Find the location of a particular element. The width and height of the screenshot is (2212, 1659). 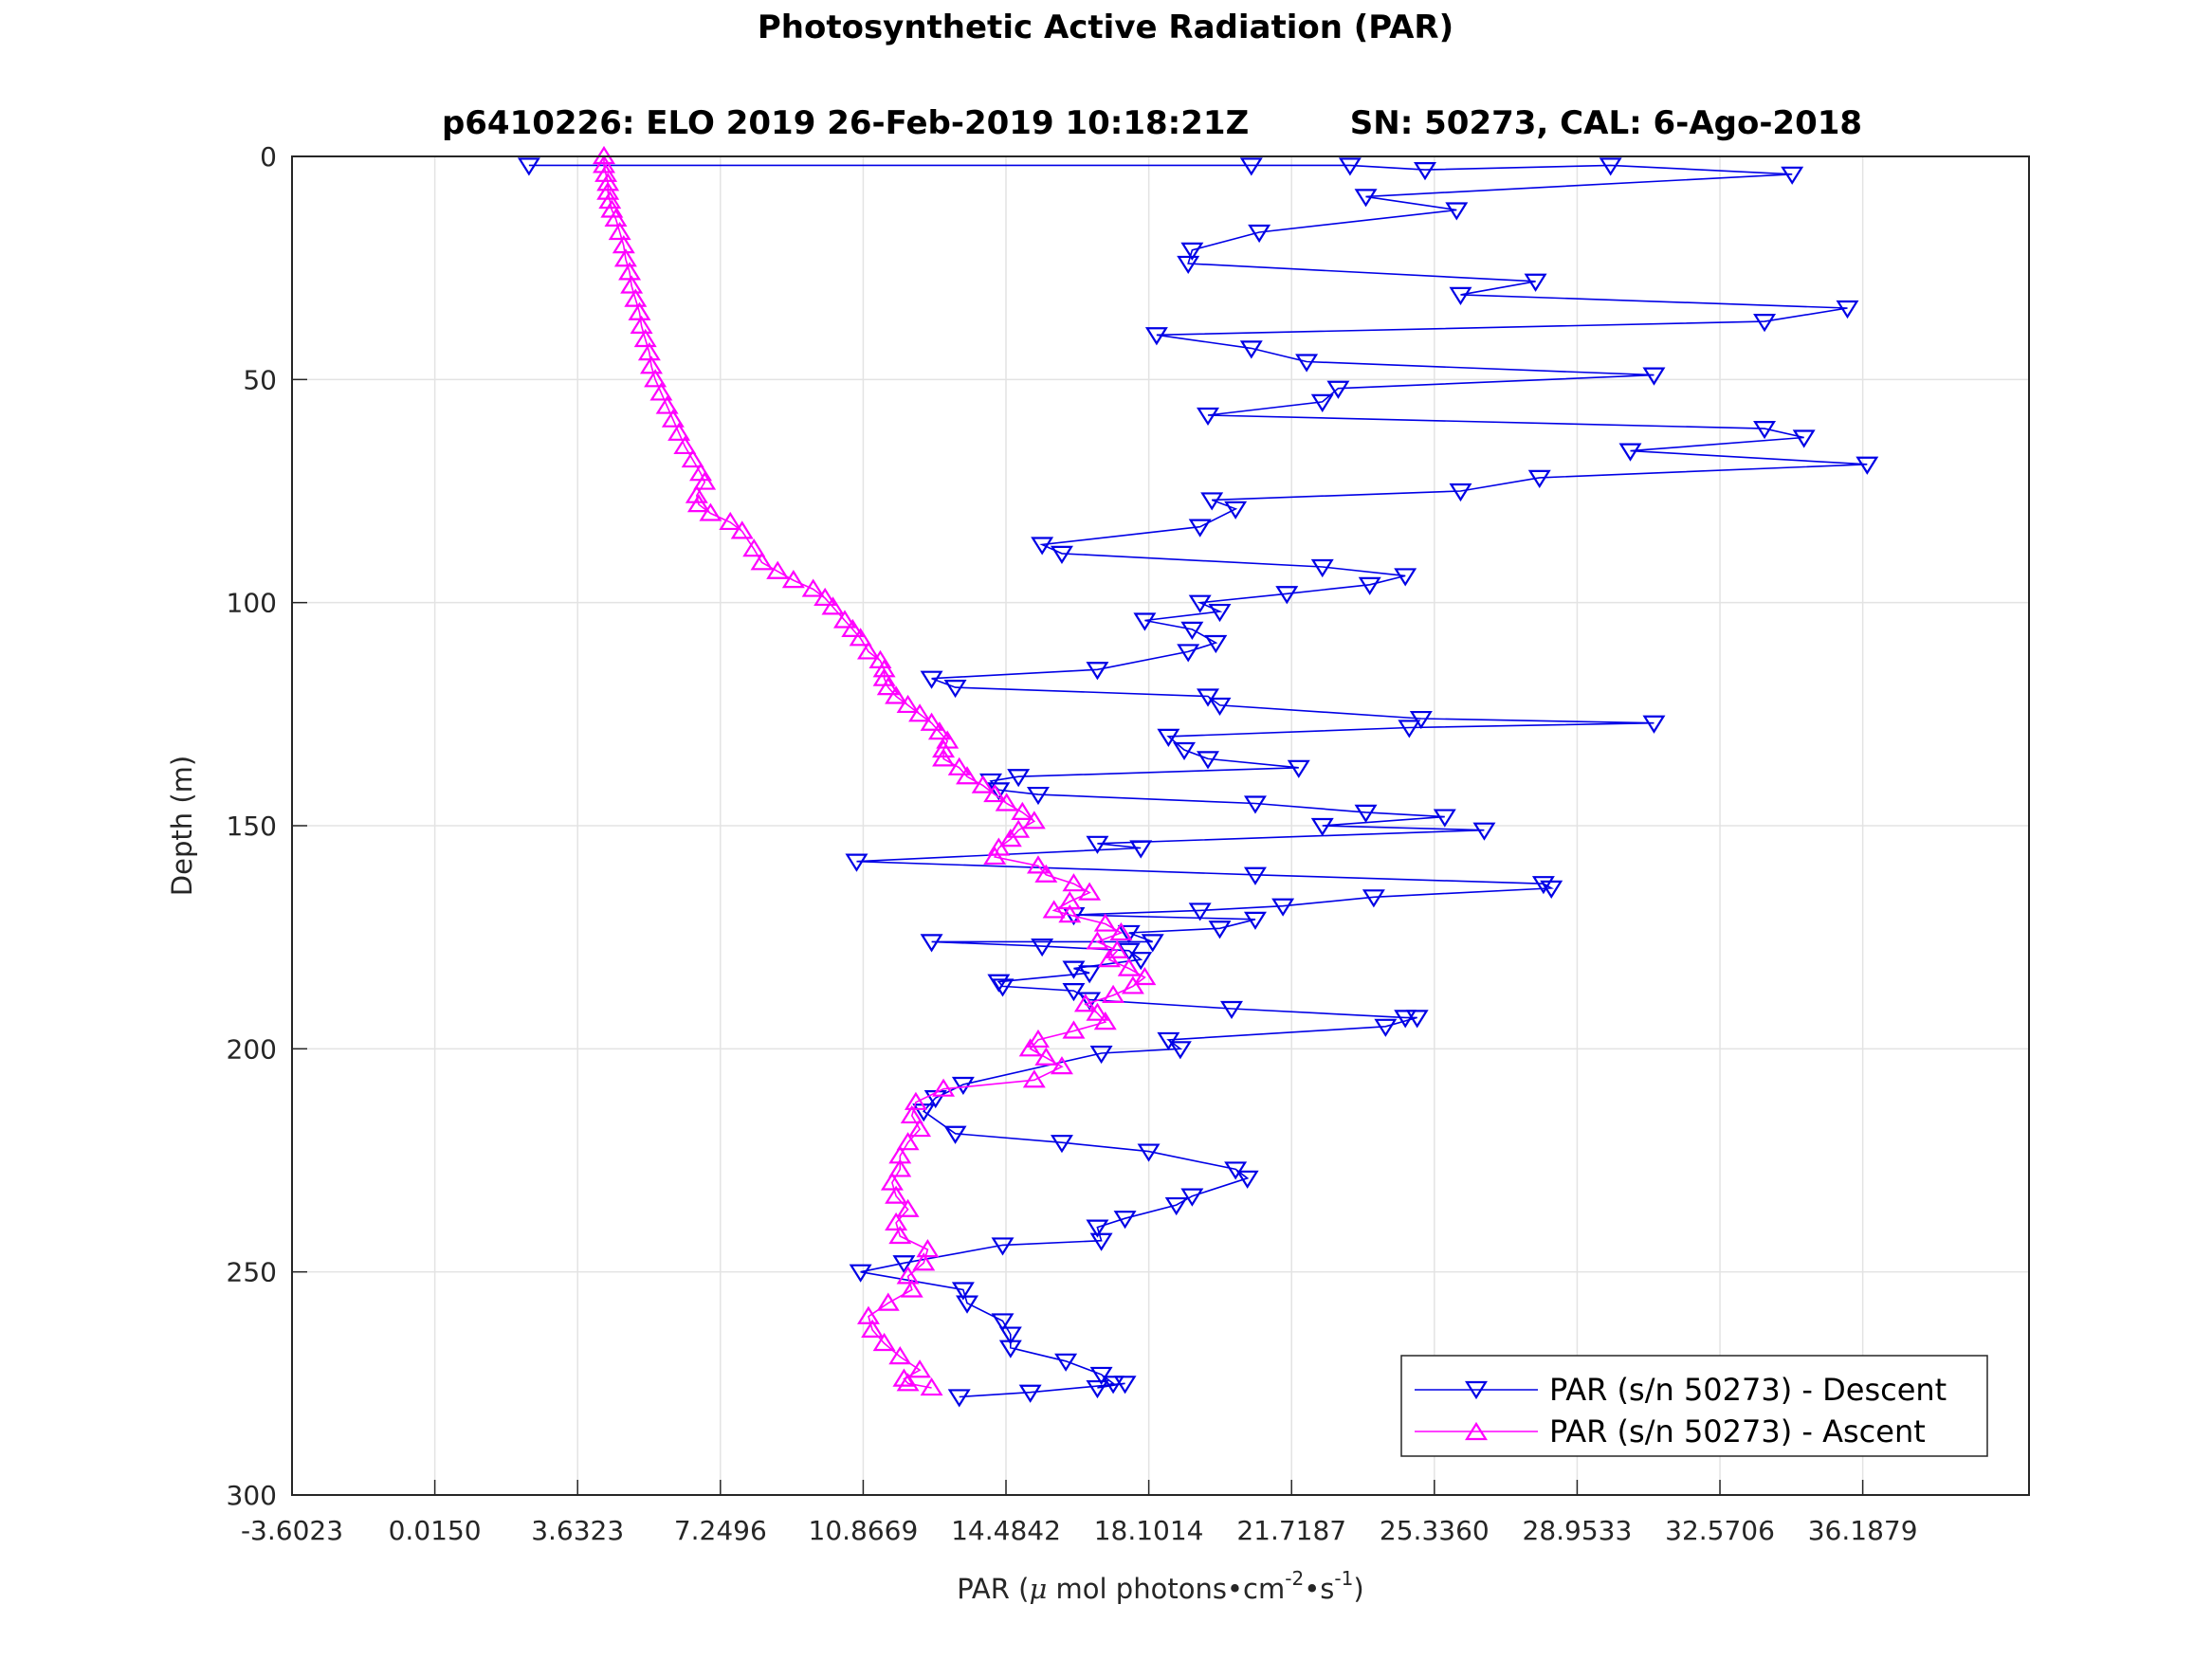

y-tick-label: 200 is located at coordinates (252, 1049).